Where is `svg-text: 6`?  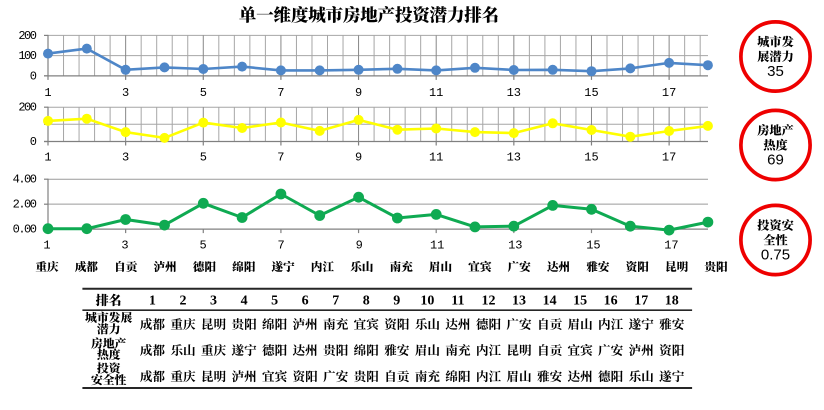
svg-text: 6 is located at coordinates (305, 300).